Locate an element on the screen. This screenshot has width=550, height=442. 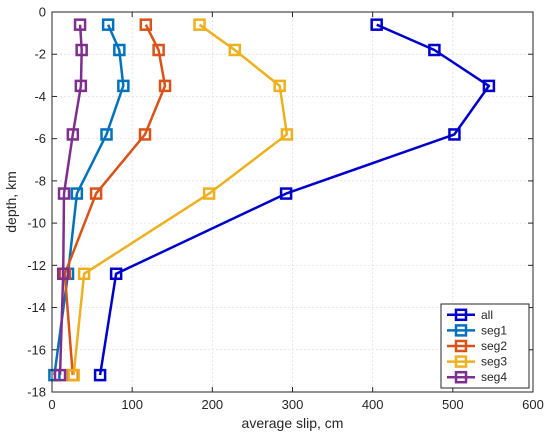
y-tick-label: -4 is located at coordinates (40, 96).